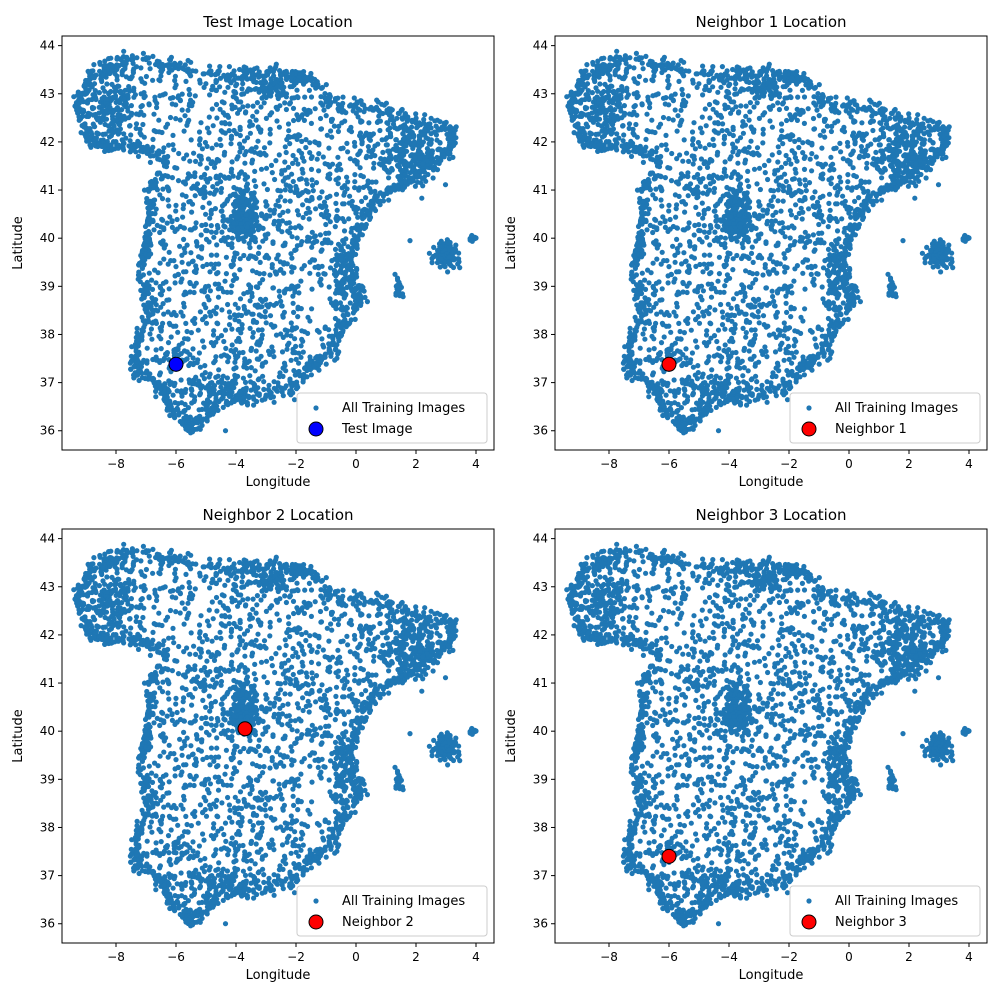 The height and width of the screenshot is (1000, 1000). Describe the element at coordinates (47, 190) in the screenshot. I see `y-tick-label: 41` at that location.